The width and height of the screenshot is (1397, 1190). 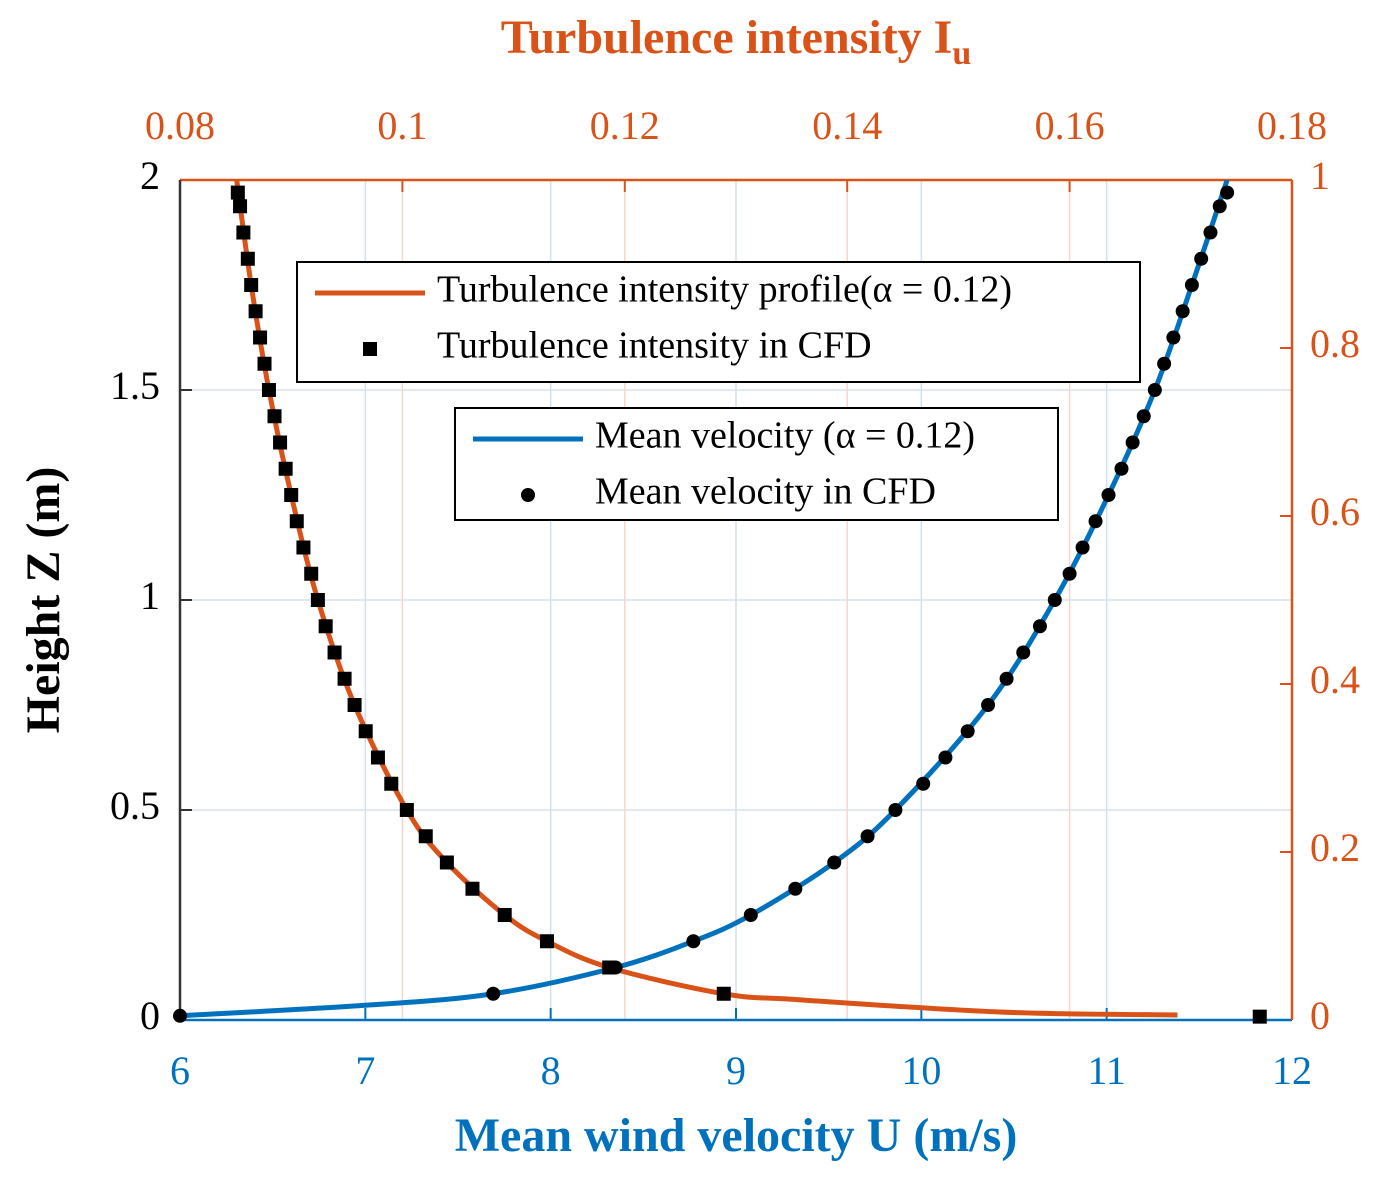 I want to click on x-tick-label: 10, so click(x=921, y=1070).